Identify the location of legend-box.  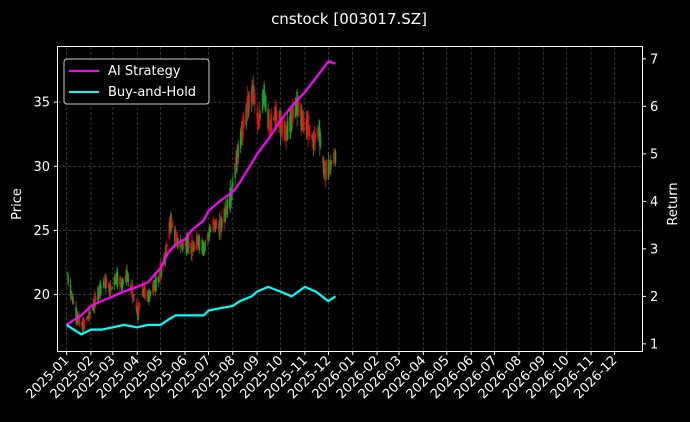
(136, 81).